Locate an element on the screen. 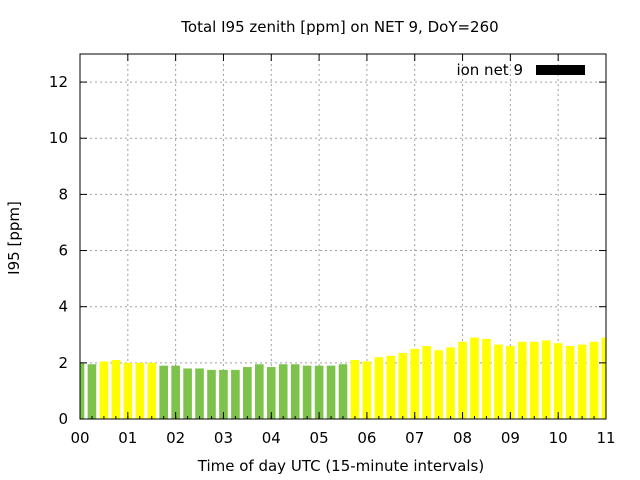 This screenshot has width=640, height=480. x-tick-label: 11 is located at coordinates (605, 438).